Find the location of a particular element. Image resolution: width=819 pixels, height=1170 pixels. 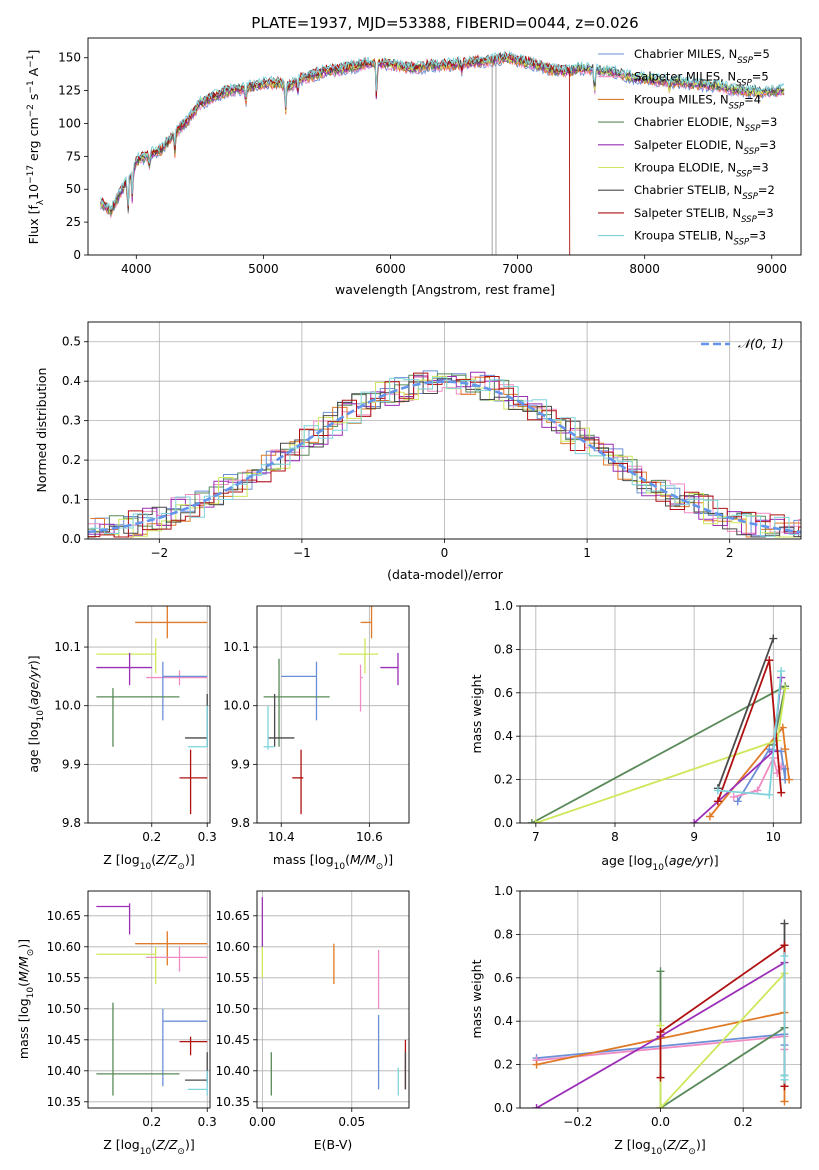

x-axis-label: E(B-V) is located at coordinates (333, 1144).